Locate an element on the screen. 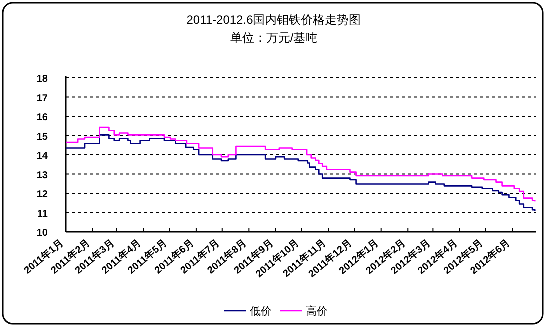 The image size is (548, 329). y-tick-label: 17 is located at coordinates (42, 98).